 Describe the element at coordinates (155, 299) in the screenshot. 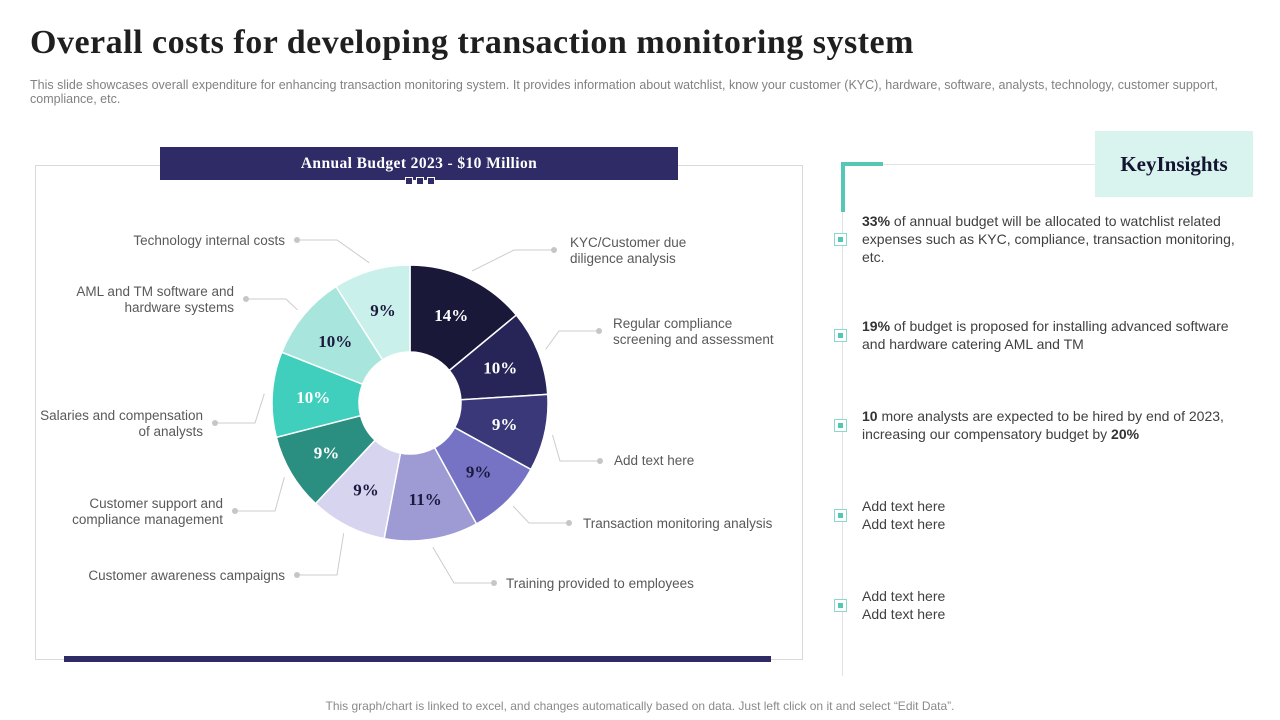

I see `slice-label: AML and TM software and hardware systems` at that location.